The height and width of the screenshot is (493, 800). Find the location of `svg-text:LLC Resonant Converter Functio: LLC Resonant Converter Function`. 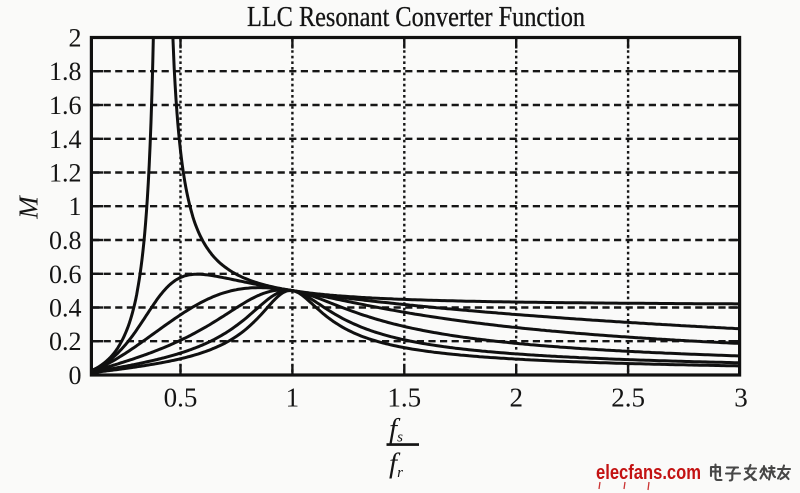

svg-text:LLC Resonant Converter Functio: LLC Resonant Converter Function is located at coordinates (416, 17).